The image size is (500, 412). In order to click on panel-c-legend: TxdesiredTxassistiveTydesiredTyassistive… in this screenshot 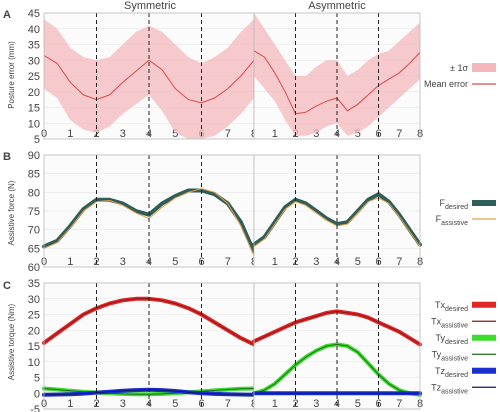, I will do `click(463, 347)`.